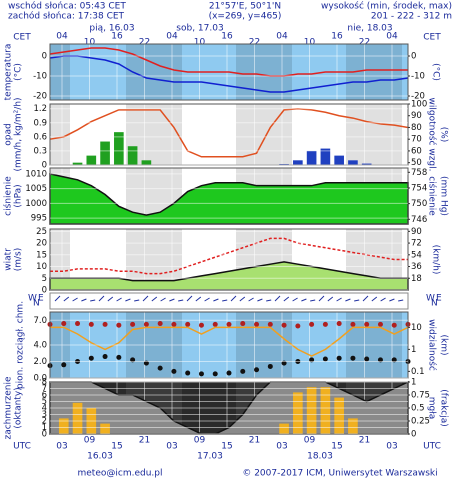  I want to click on y-axis-label: (mm/h, kg/m²/h), so click(19, 134).